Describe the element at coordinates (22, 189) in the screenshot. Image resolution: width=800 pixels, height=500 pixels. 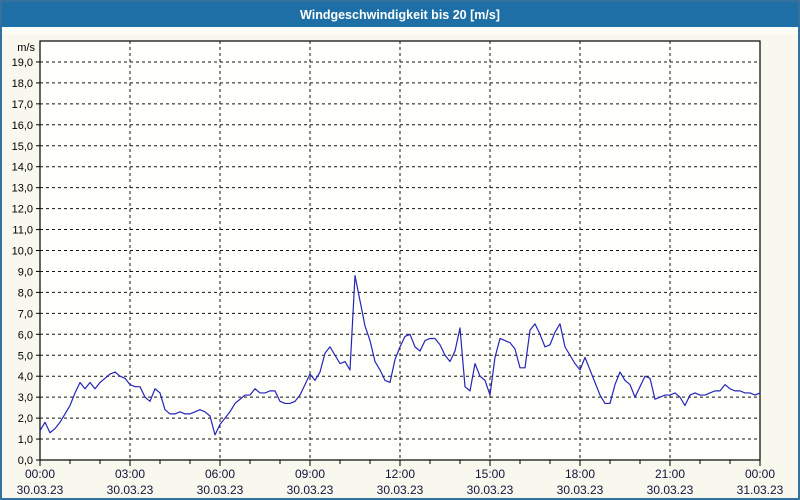
I see `y-axis-tick-label: 13,0` at that location.